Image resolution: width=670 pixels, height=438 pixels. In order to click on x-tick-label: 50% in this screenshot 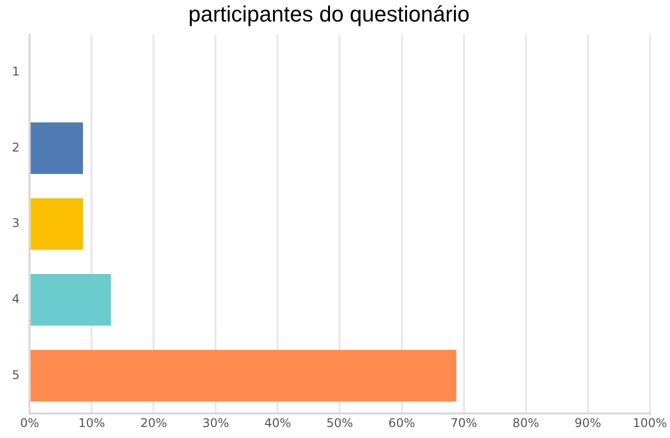, I will do `click(340, 423)`.